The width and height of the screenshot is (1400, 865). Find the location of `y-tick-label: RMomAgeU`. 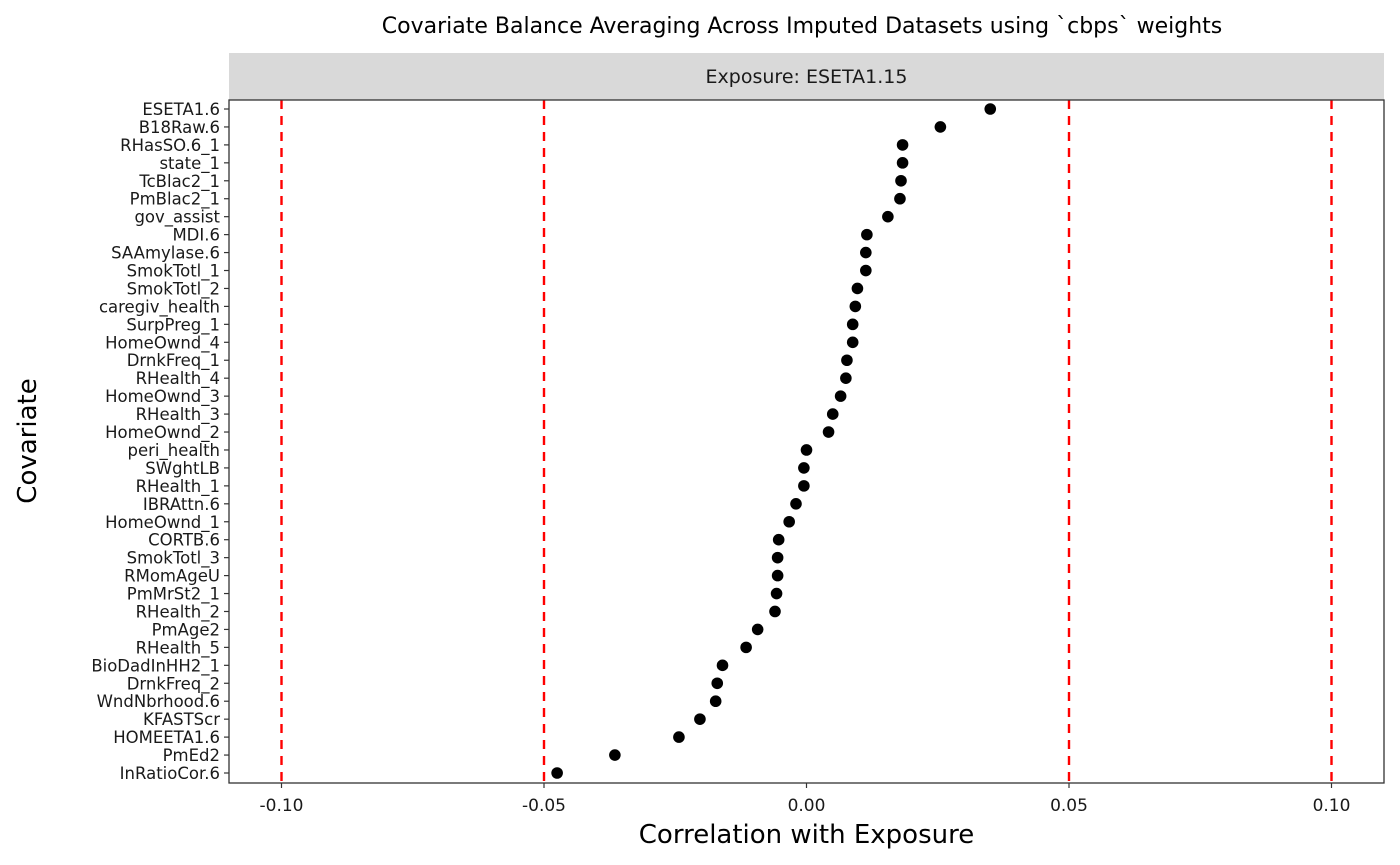

y-tick-label: RMomAgeU is located at coordinates (172, 576).